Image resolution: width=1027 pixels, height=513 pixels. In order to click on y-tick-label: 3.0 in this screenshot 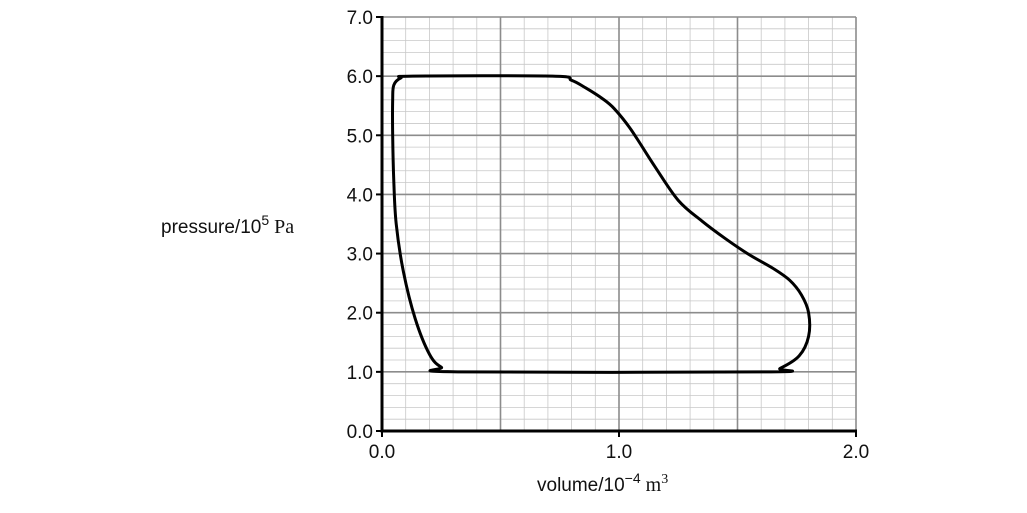, I will do `click(360, 255)`.